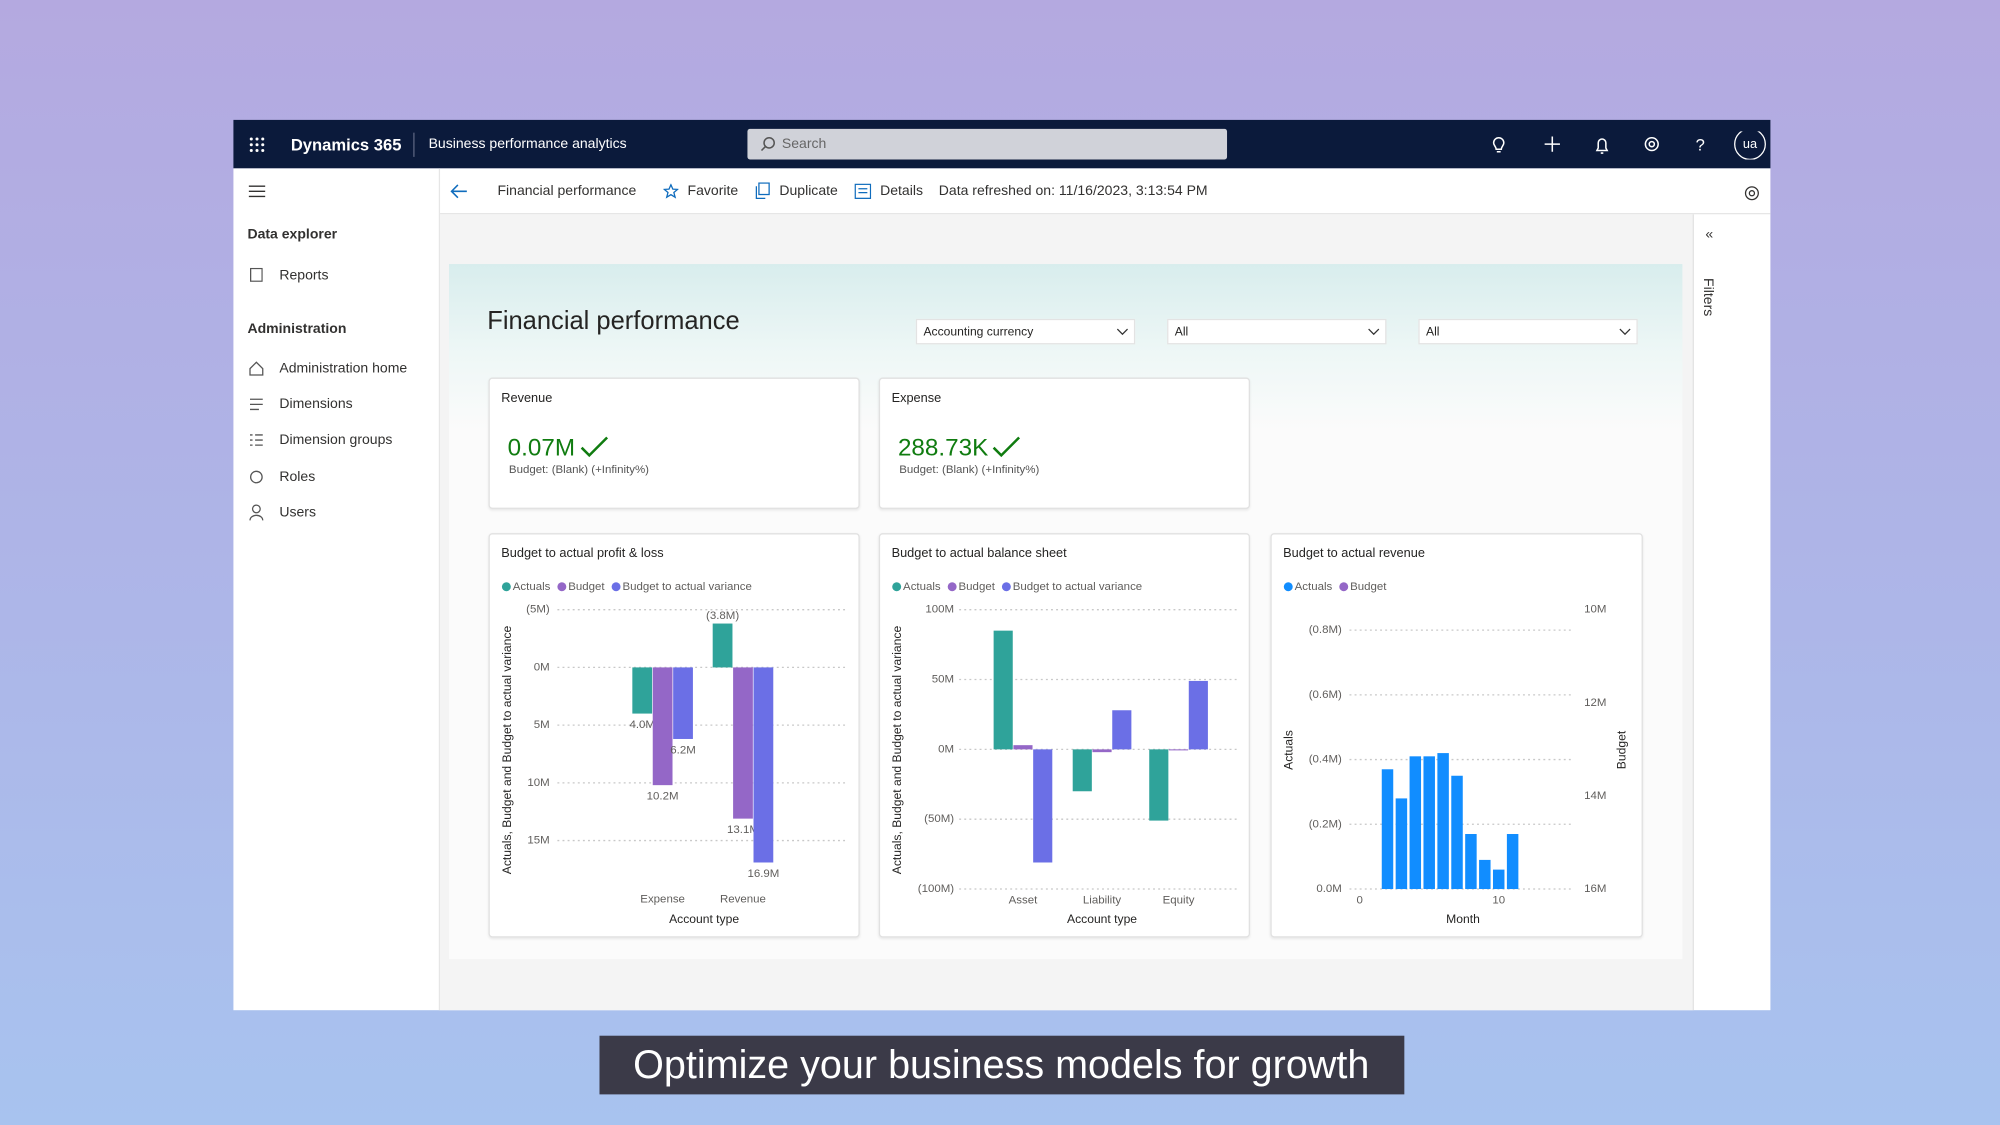 The image size is (2000, 1125). Describe the element at coordinates (1181, 332) in the screenshot. I see `dropdown-value: All` at that location.